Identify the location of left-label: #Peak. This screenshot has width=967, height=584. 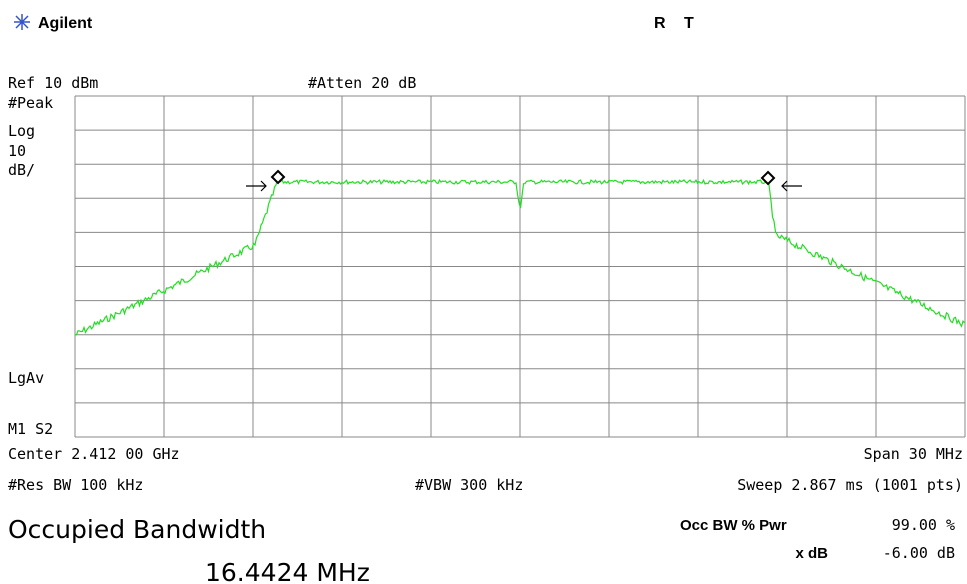
(30, 103).